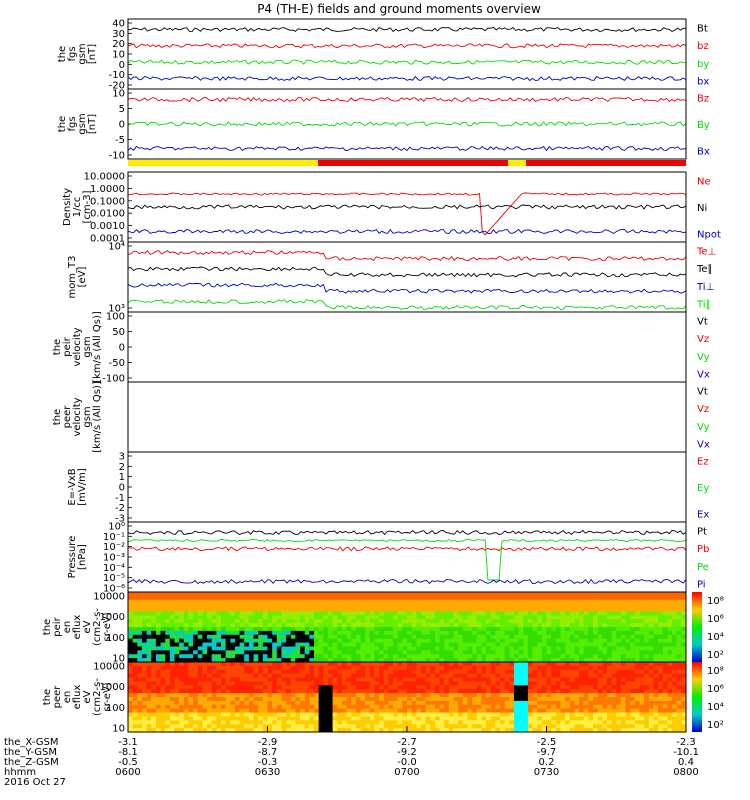 The image size is (750, 800). I want to click on legend-Vy: Vy, so click(703, 357).